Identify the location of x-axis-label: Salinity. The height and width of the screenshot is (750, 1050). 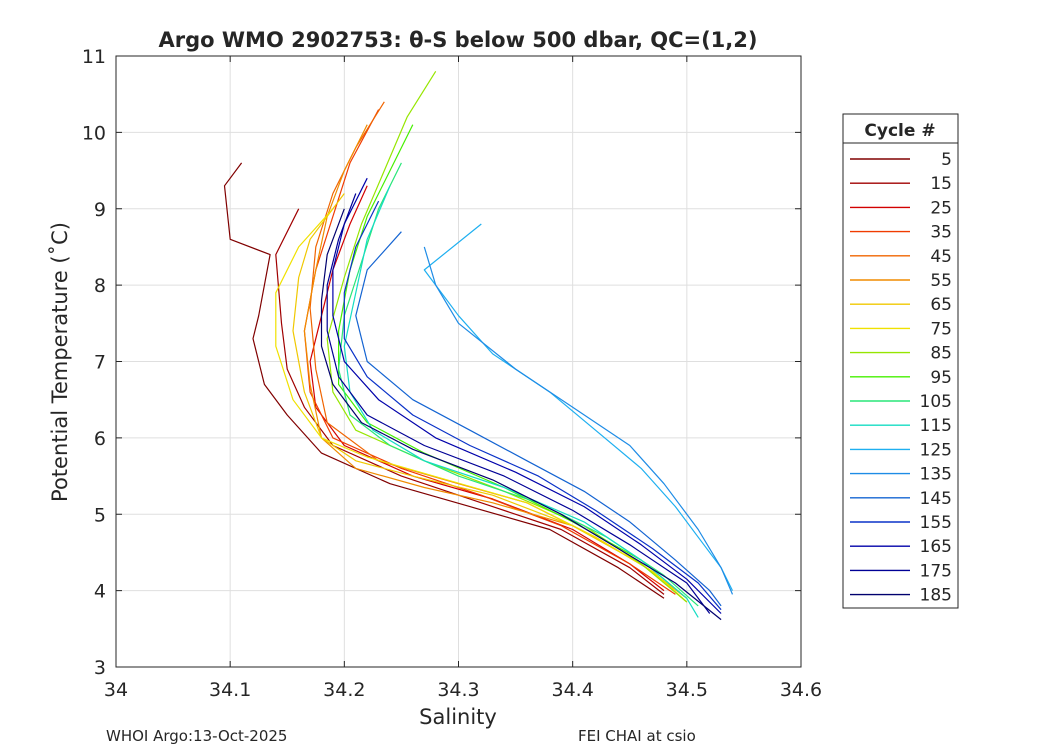
(458, 717).